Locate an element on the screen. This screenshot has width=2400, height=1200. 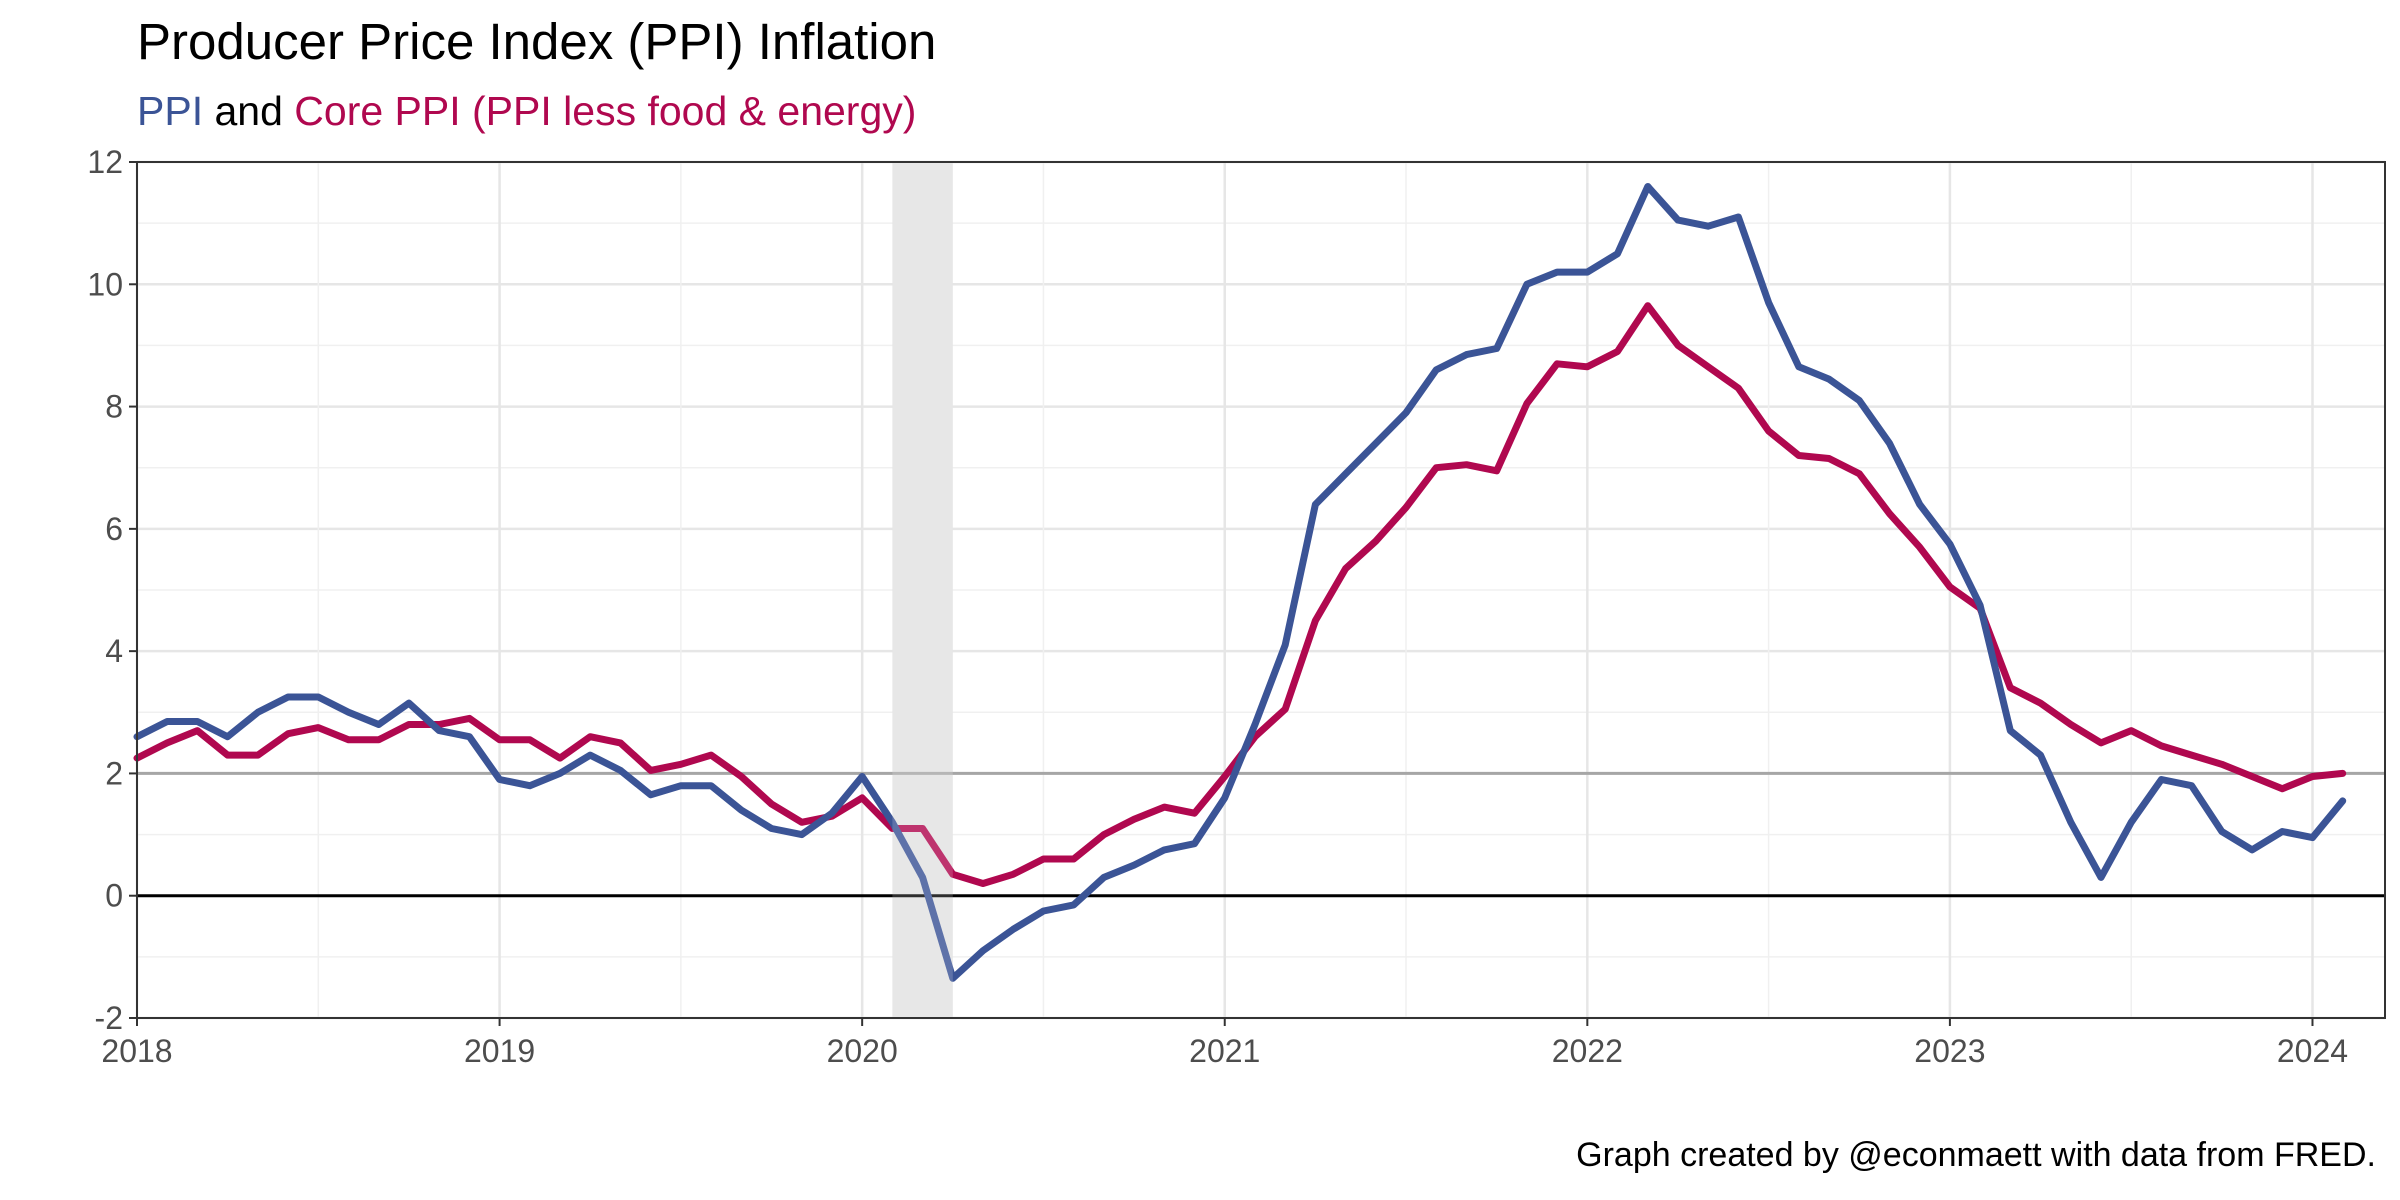
y-tick-label: 6 is located at coordinates (114, 529).